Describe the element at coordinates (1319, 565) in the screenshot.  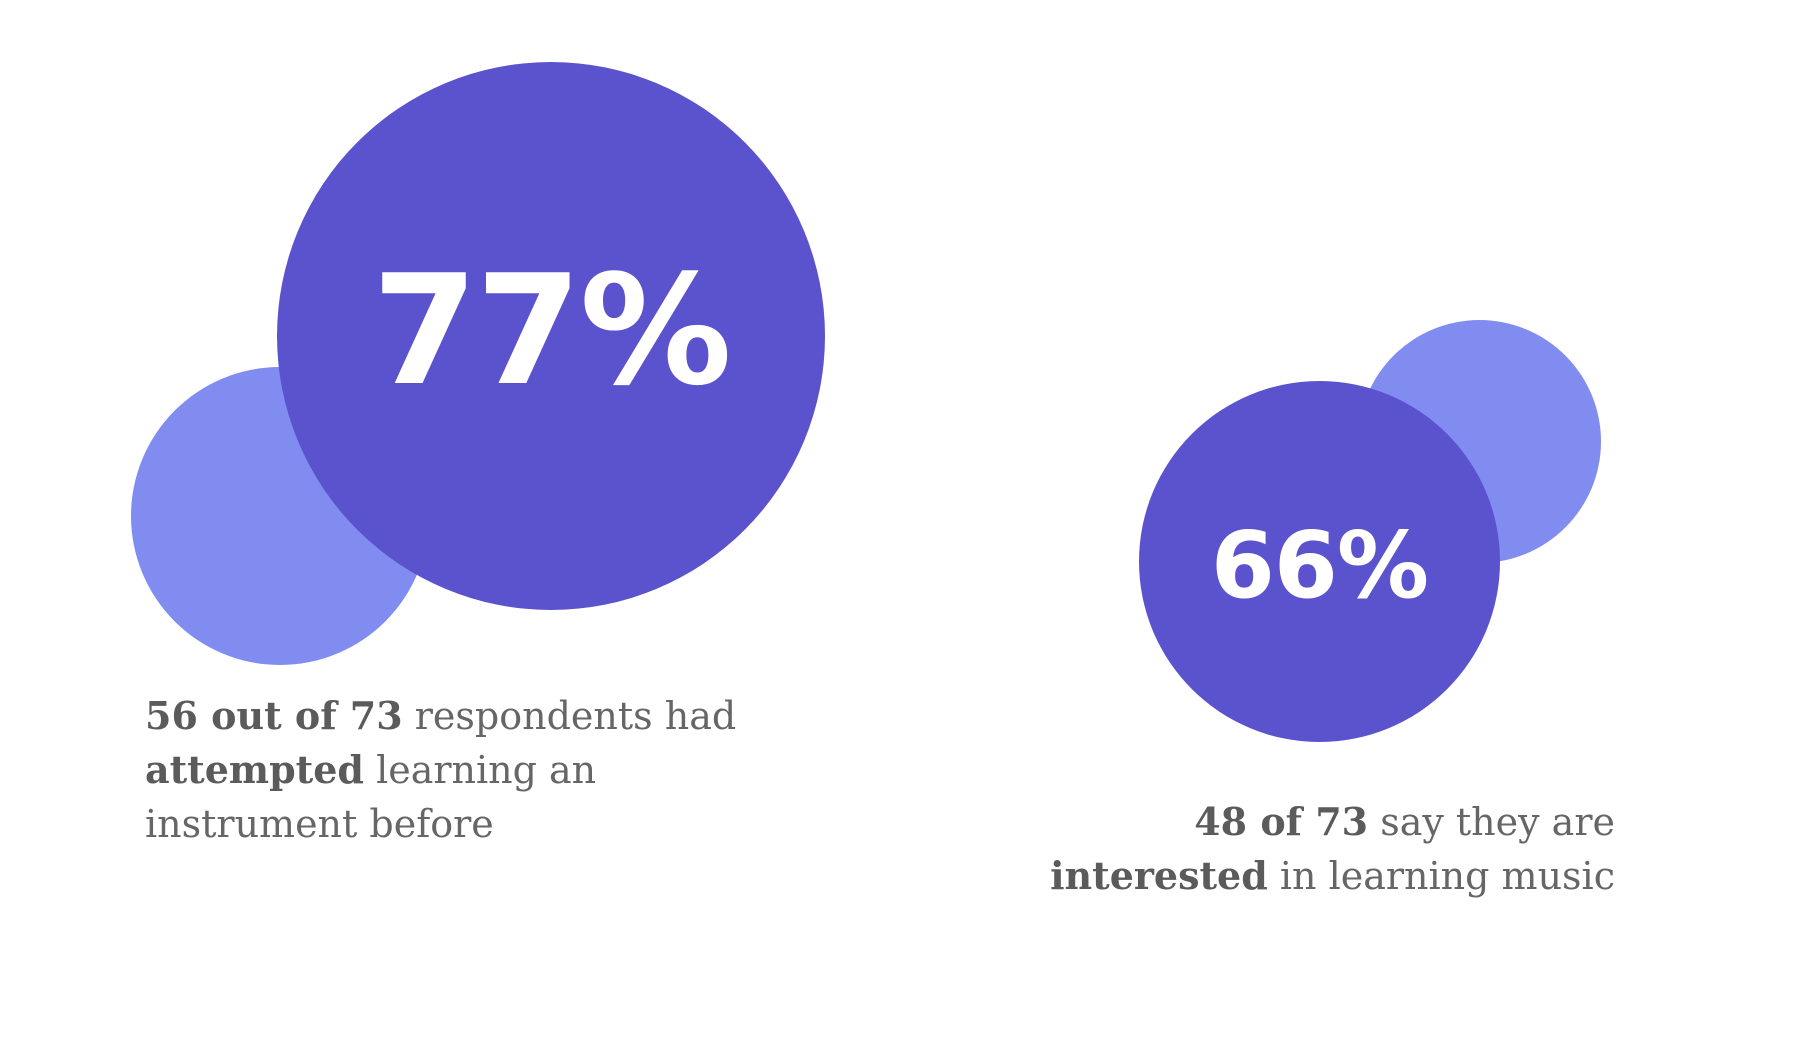
I see `right-stat-value: 66%` at that location.